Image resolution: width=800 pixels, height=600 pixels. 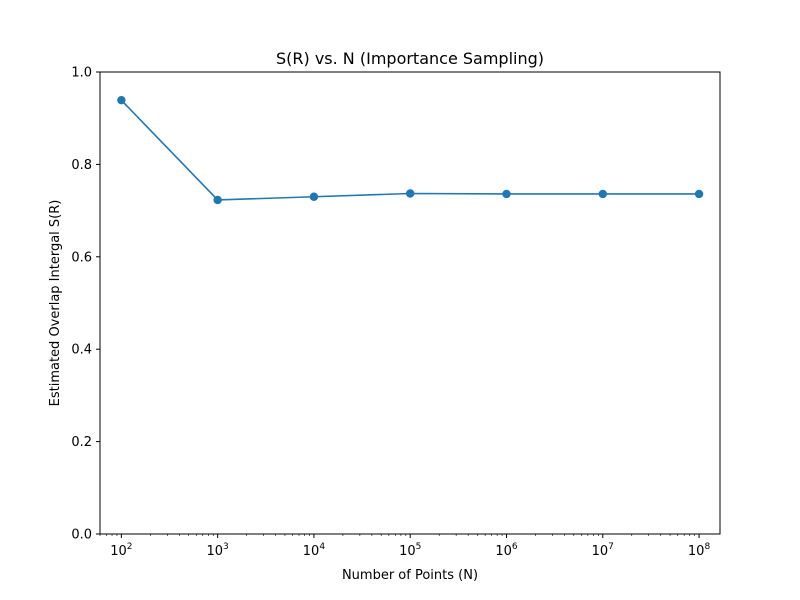 I want to click on y-tick-label: 0.2, so click(x=81, y=442).